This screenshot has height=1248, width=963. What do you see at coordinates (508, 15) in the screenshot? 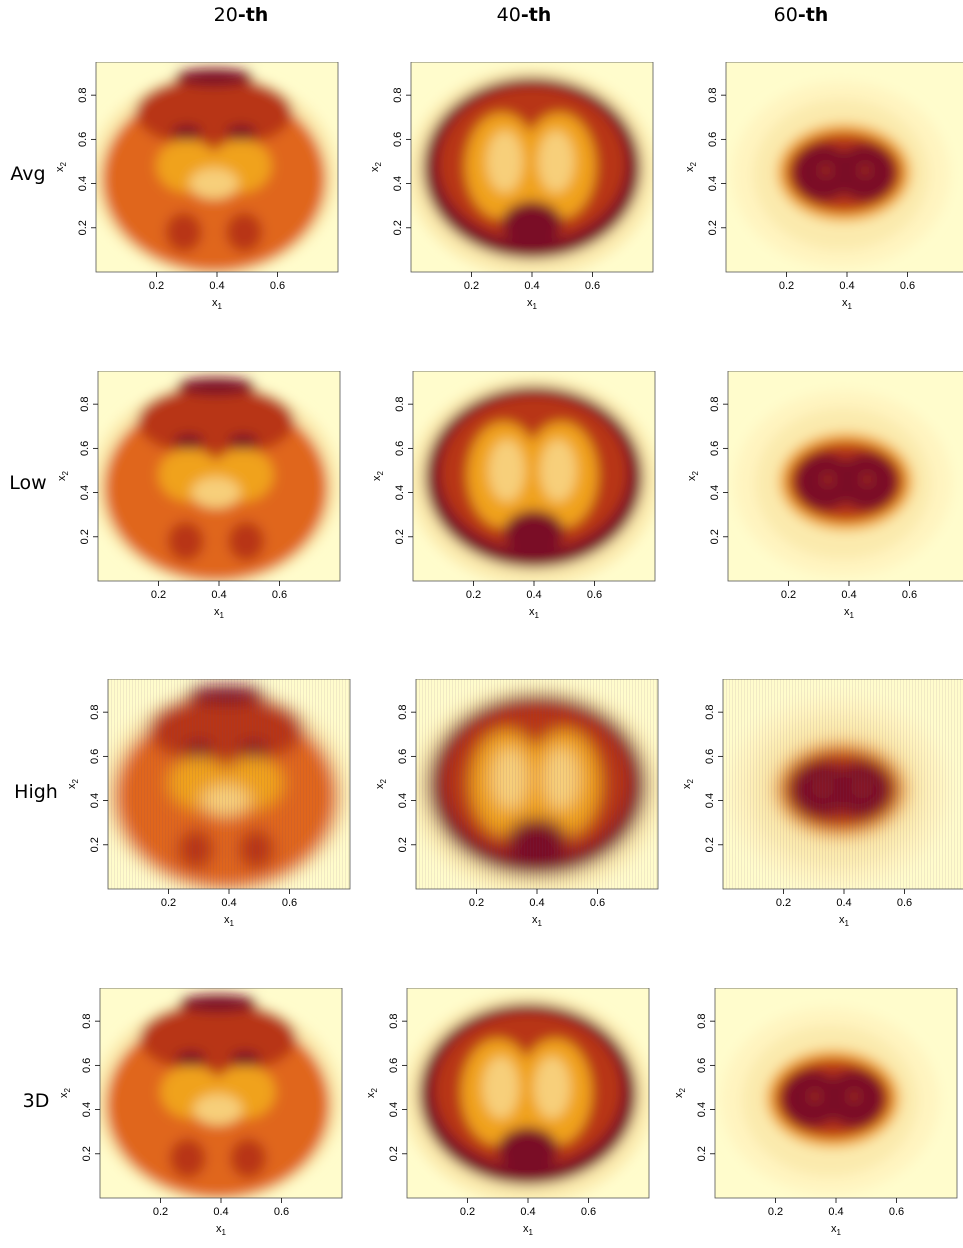
I see `column-header-num: 40` at bounding box center [508, 15].